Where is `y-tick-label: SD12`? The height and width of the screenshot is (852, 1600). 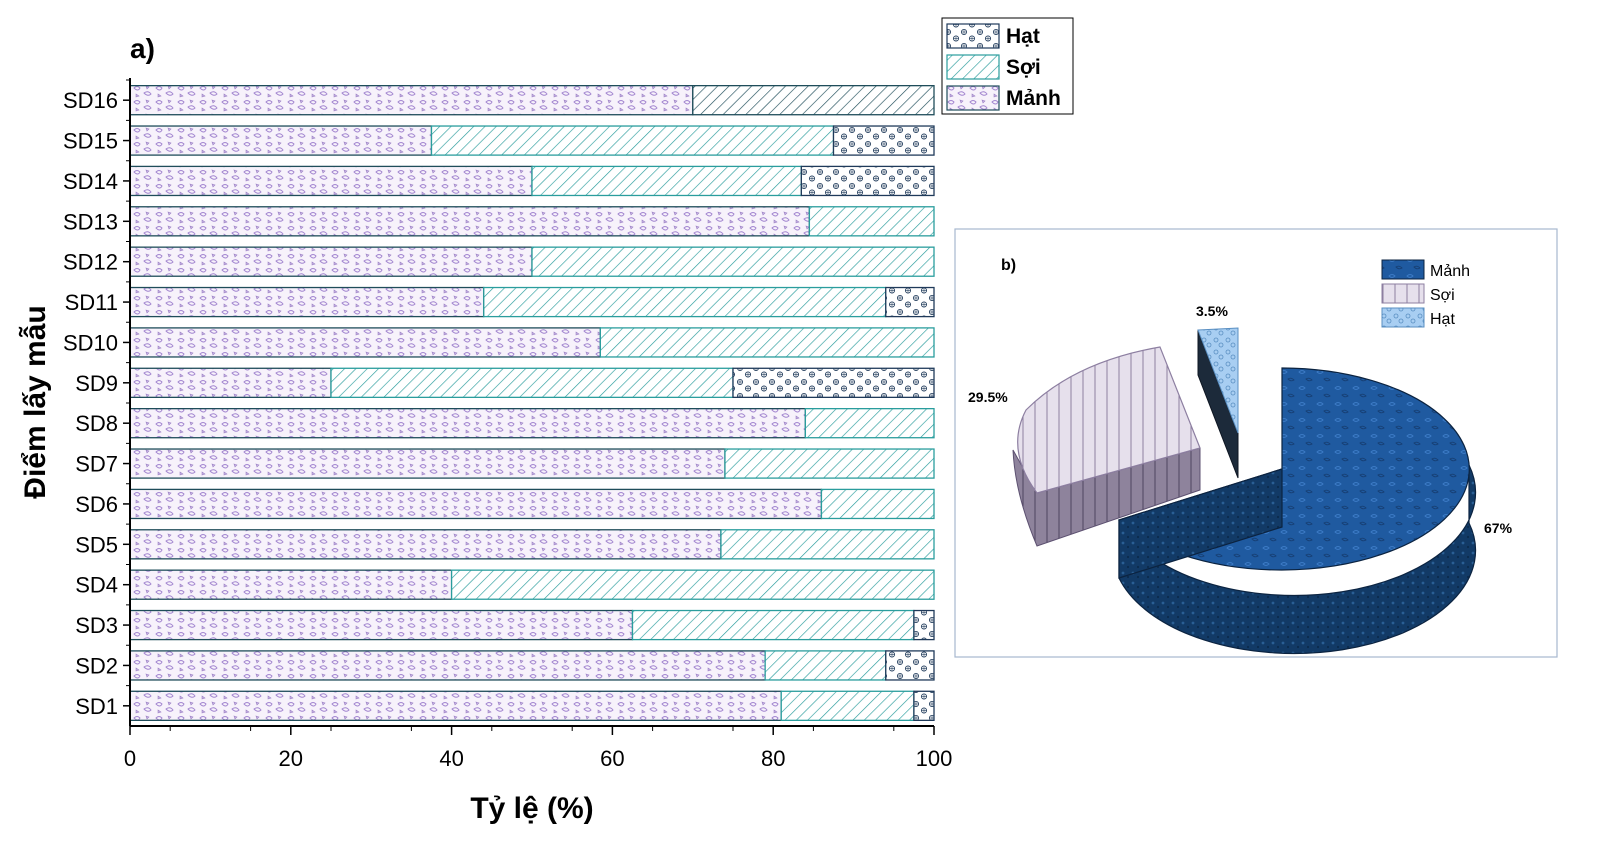
y-tick-label: SD12 is located at coordinates (90, 262).